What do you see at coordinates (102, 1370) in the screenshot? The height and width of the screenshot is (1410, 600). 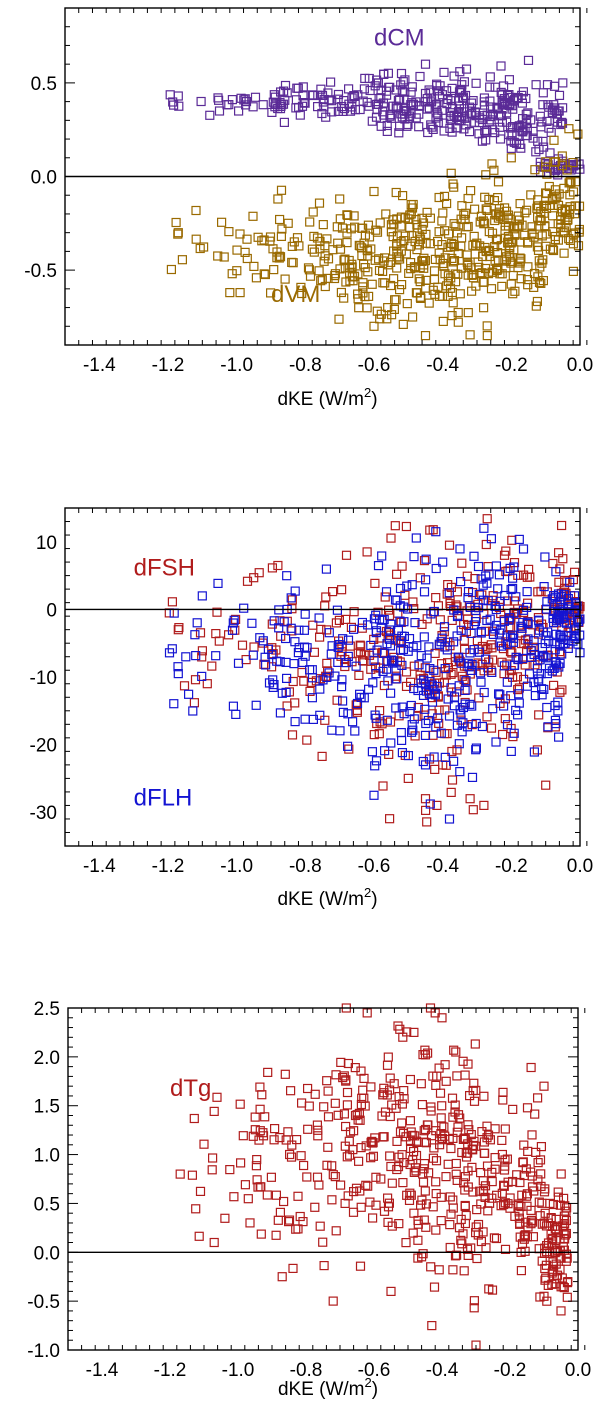 I see `x-tick-label: -1.4` at bounding box center [102, 1370].